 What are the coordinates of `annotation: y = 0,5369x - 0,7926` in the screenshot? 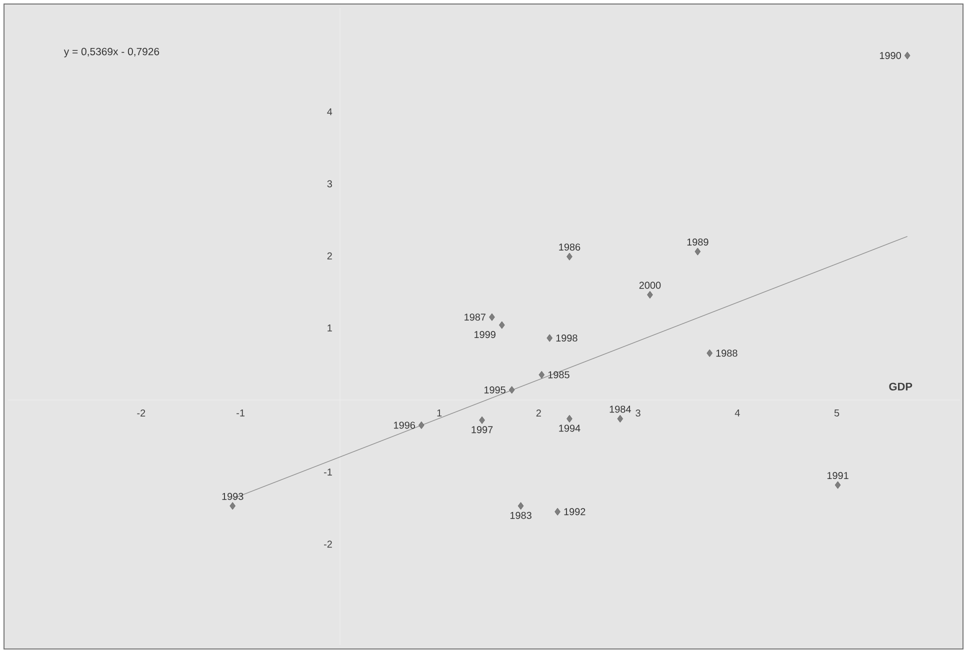 It's located at (112, 53).